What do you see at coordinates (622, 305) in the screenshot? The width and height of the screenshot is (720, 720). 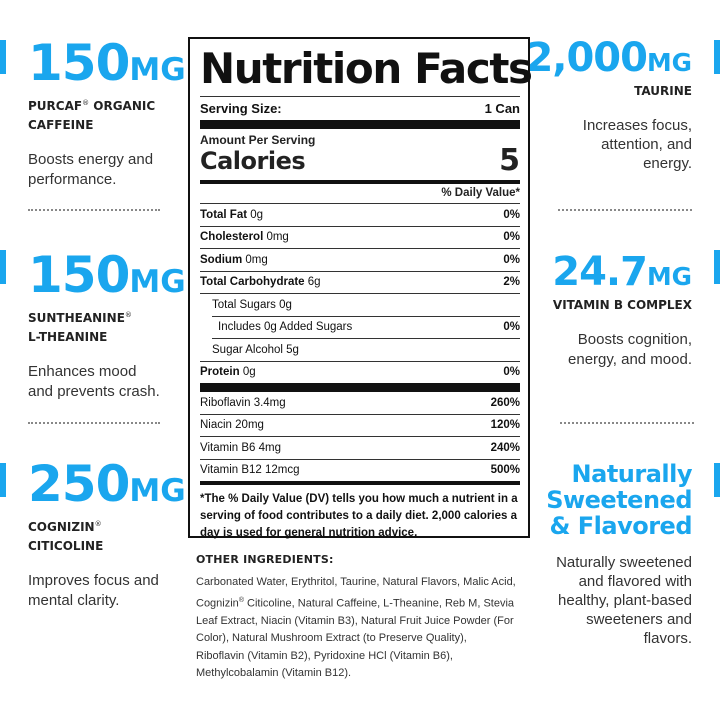 I see `feature-name: VITAMIN B COMPLEX` at bounding box center [622, 305].